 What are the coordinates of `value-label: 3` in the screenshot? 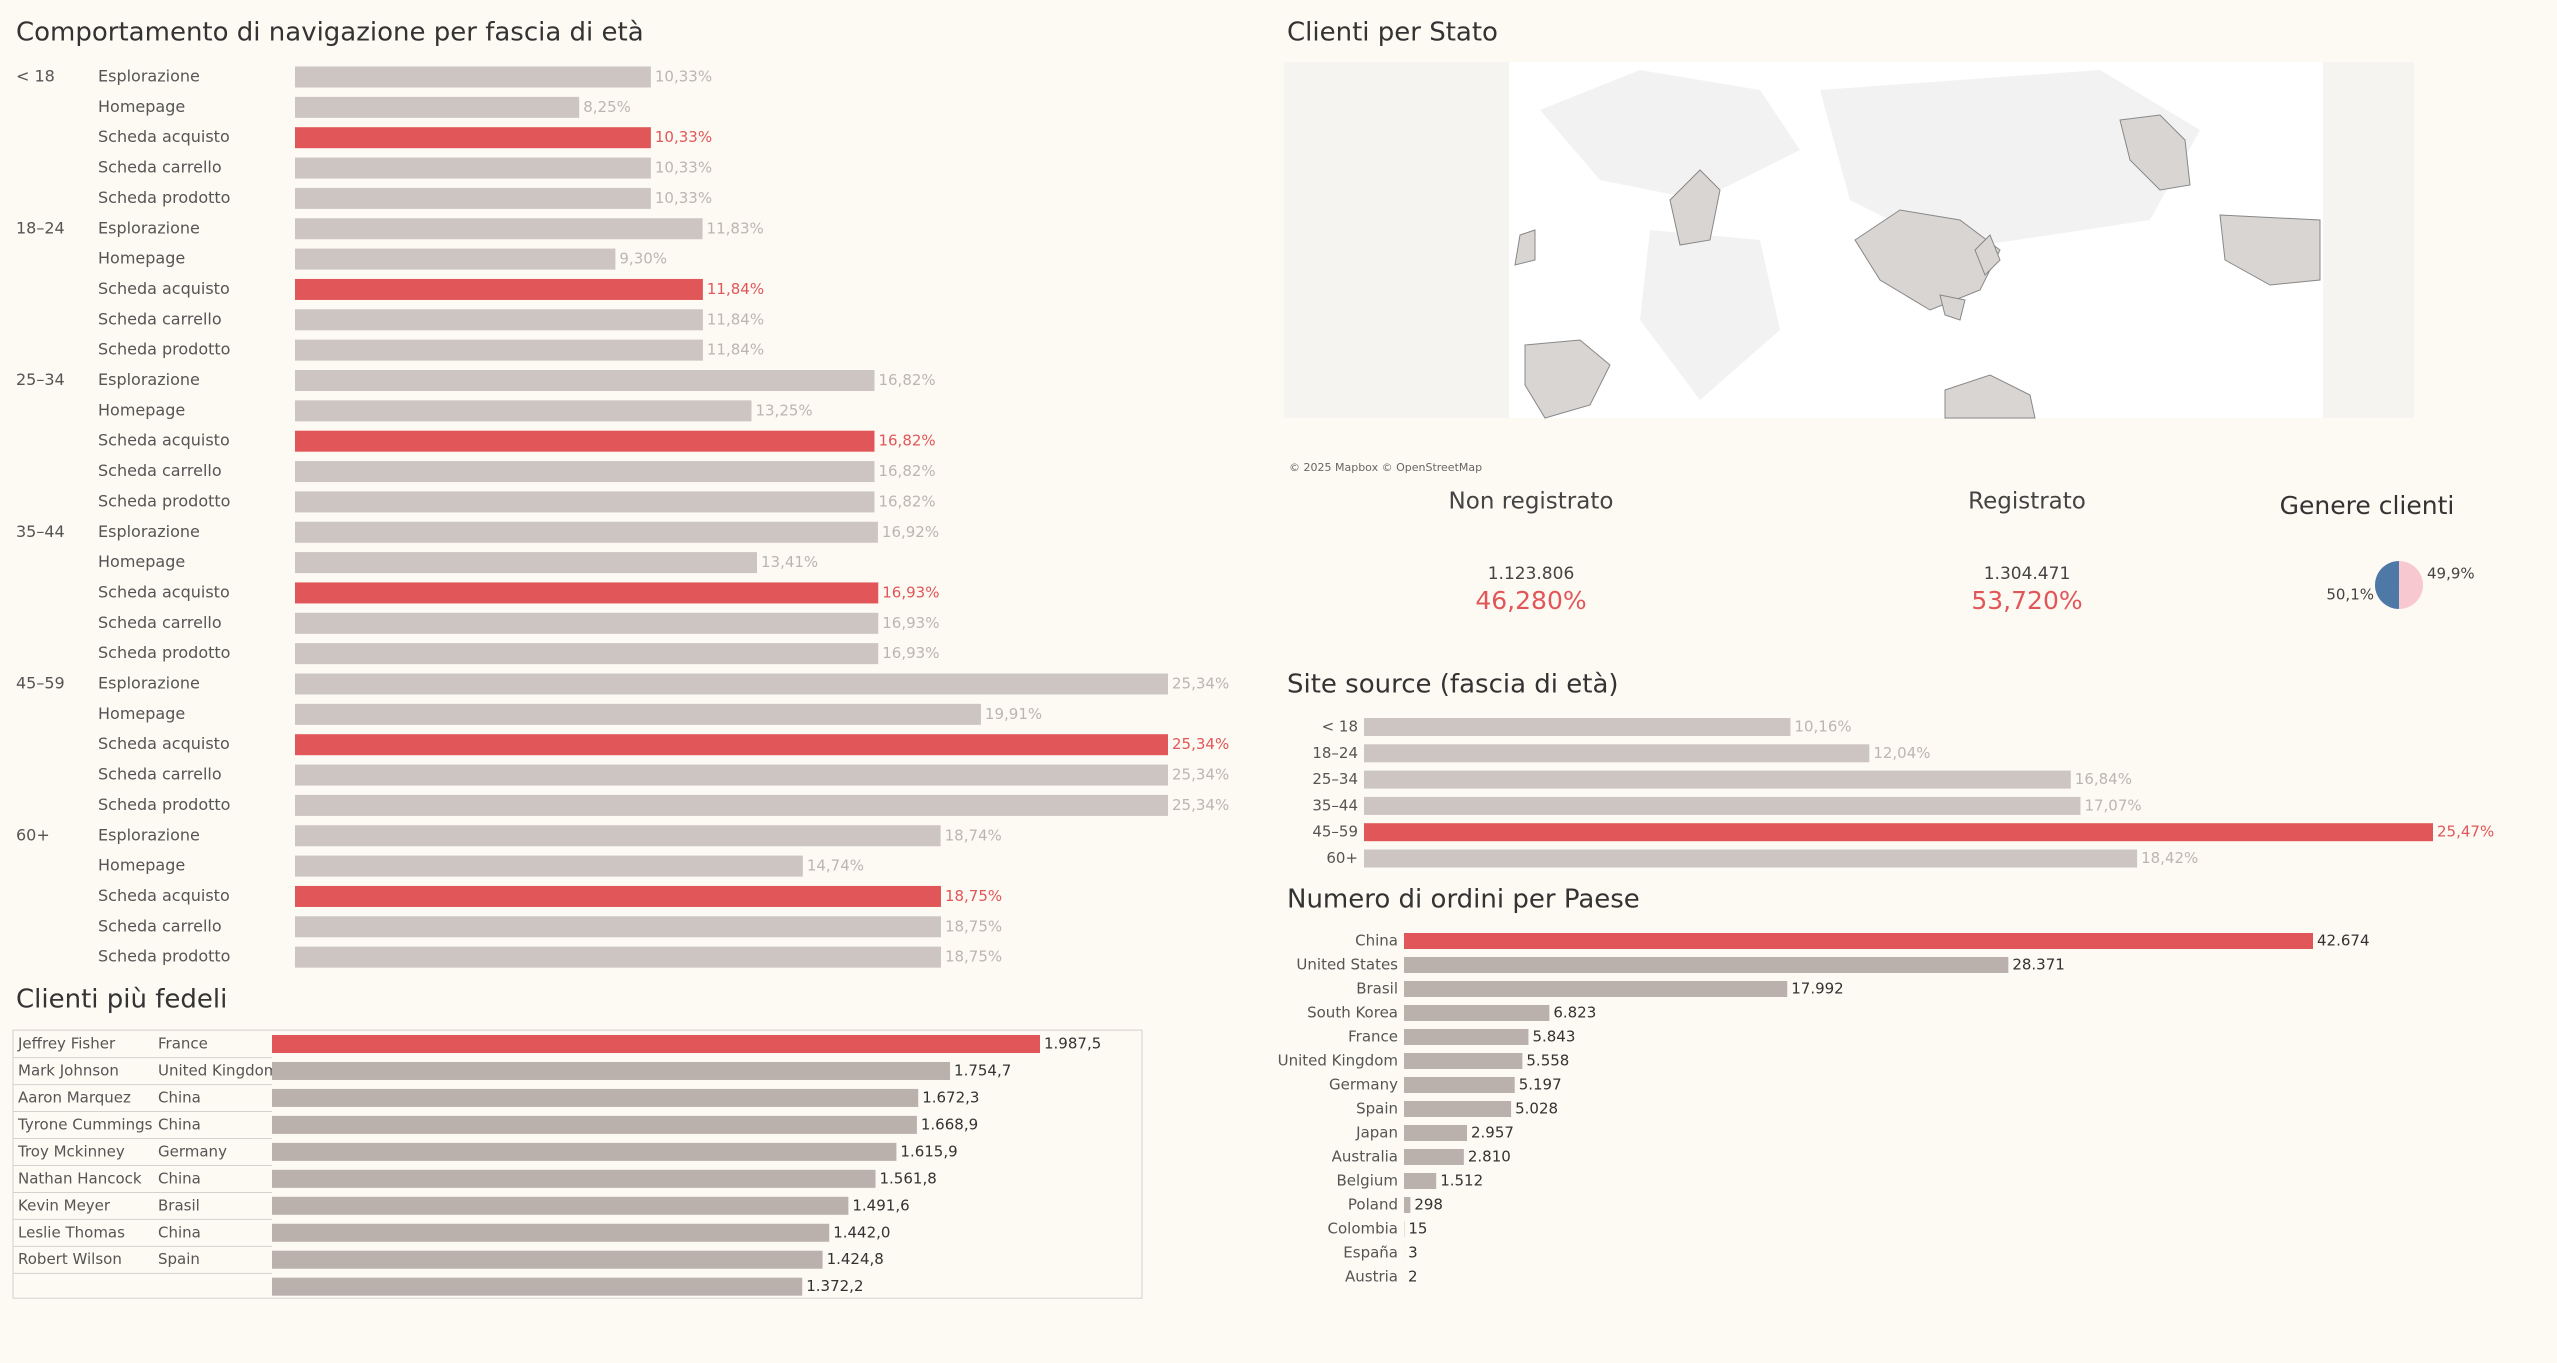 It's located at (1413, 1253).